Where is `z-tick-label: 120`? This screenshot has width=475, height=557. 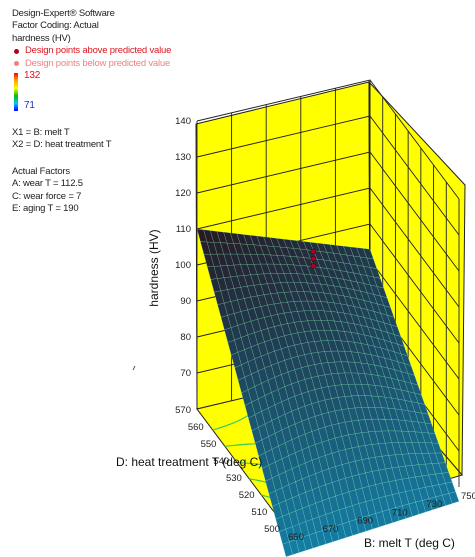 z-tick-label: 120 is located at coordinates (183, 193).